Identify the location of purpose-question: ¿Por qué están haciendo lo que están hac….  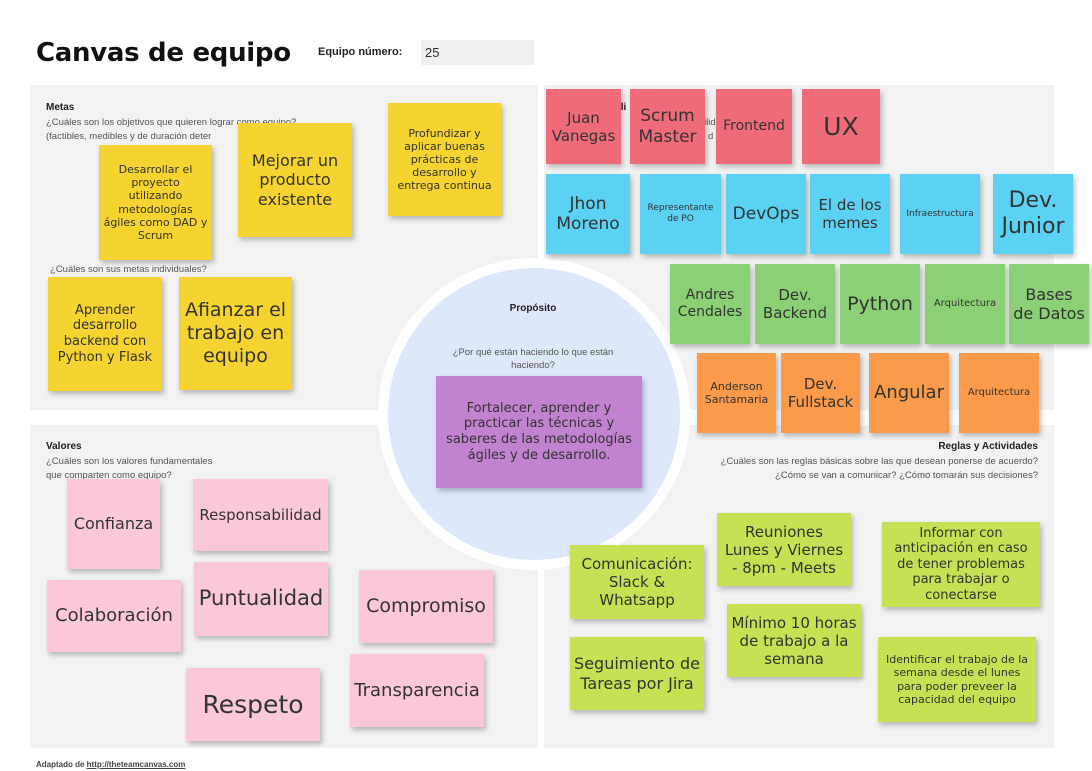
(533, 359).